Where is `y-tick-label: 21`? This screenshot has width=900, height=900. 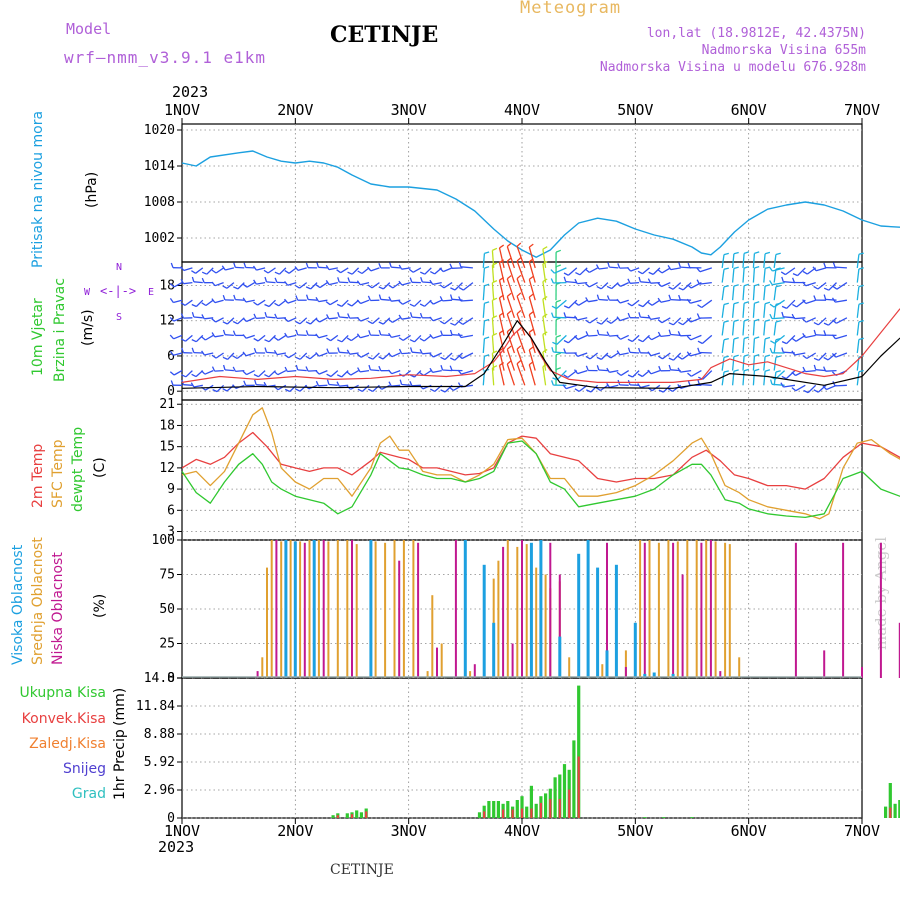
y-tick-label: 21 is located at coordinates (167, 404).